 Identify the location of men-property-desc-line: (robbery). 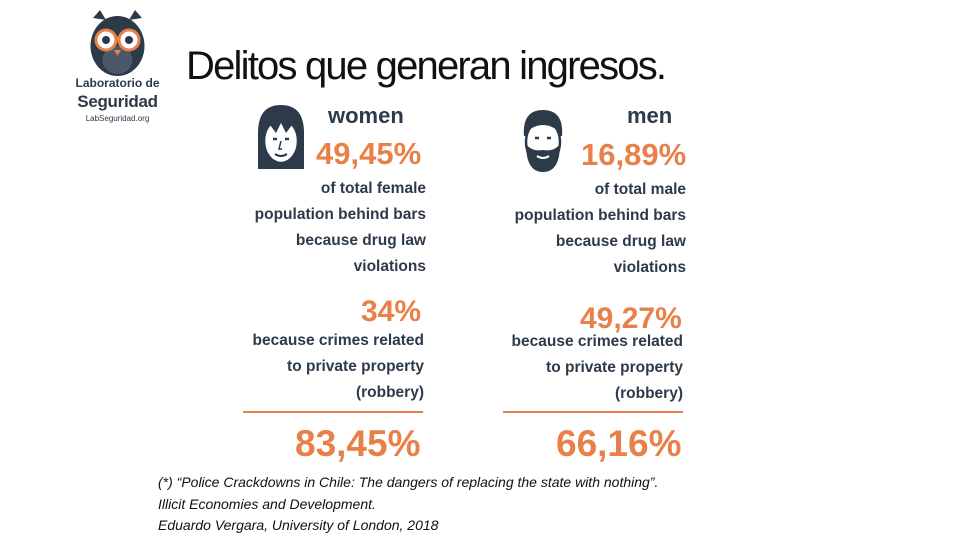
(648, 393).